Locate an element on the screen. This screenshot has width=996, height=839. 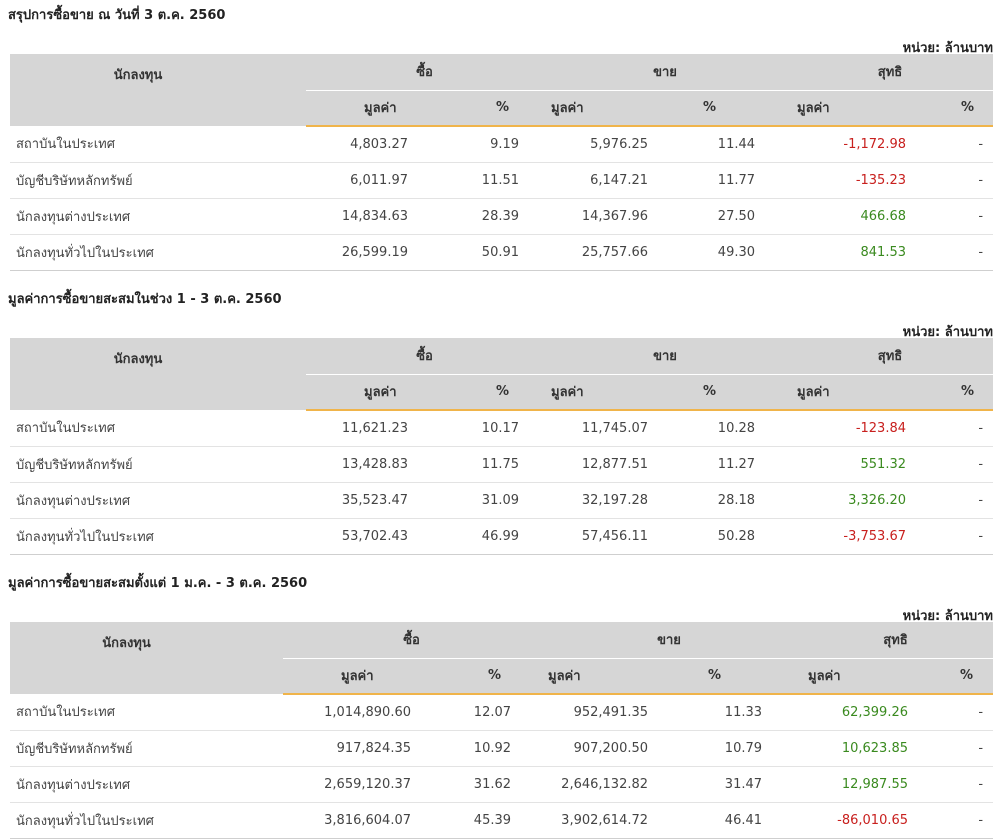
buy-percent: 11.51 is located at coordinates (495, 180).